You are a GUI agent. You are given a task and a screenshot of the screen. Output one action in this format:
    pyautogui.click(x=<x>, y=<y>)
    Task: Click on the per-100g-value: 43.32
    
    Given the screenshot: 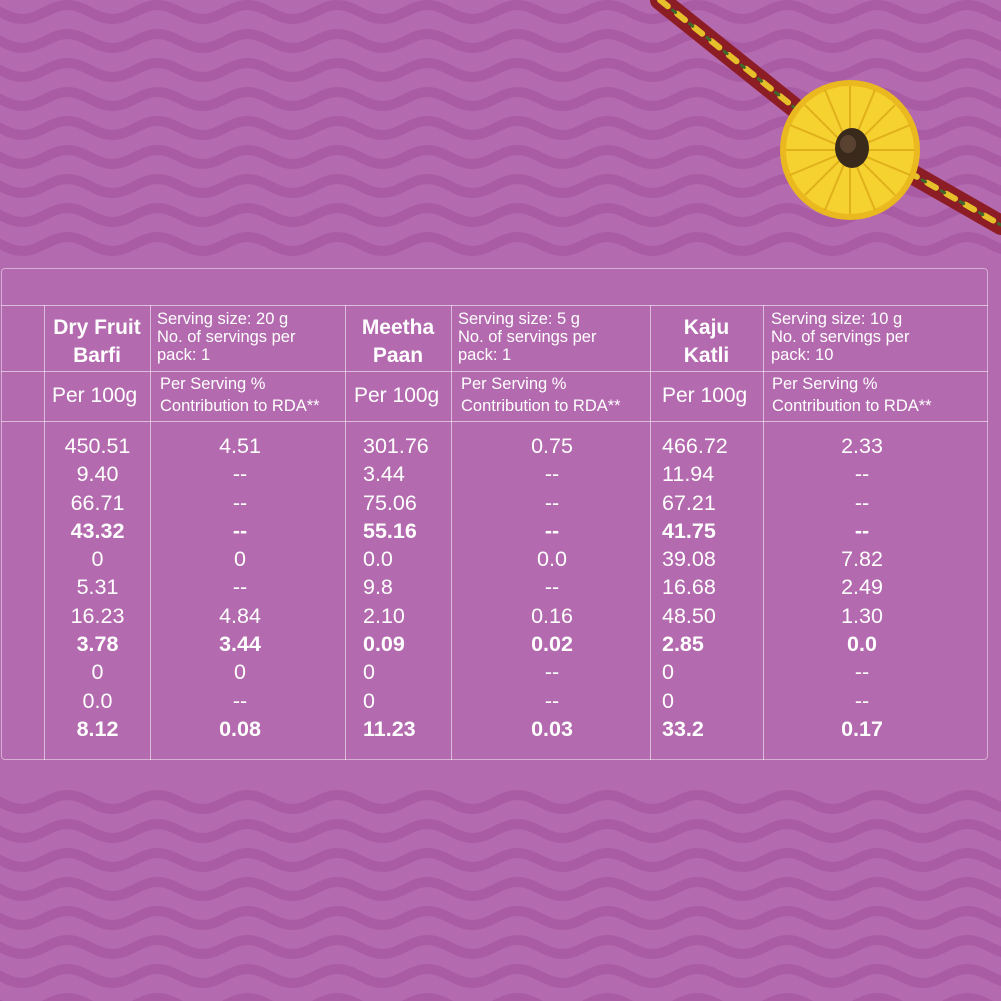 What is the action you would take?
    pyautogui.click(x=97, y=530)
    